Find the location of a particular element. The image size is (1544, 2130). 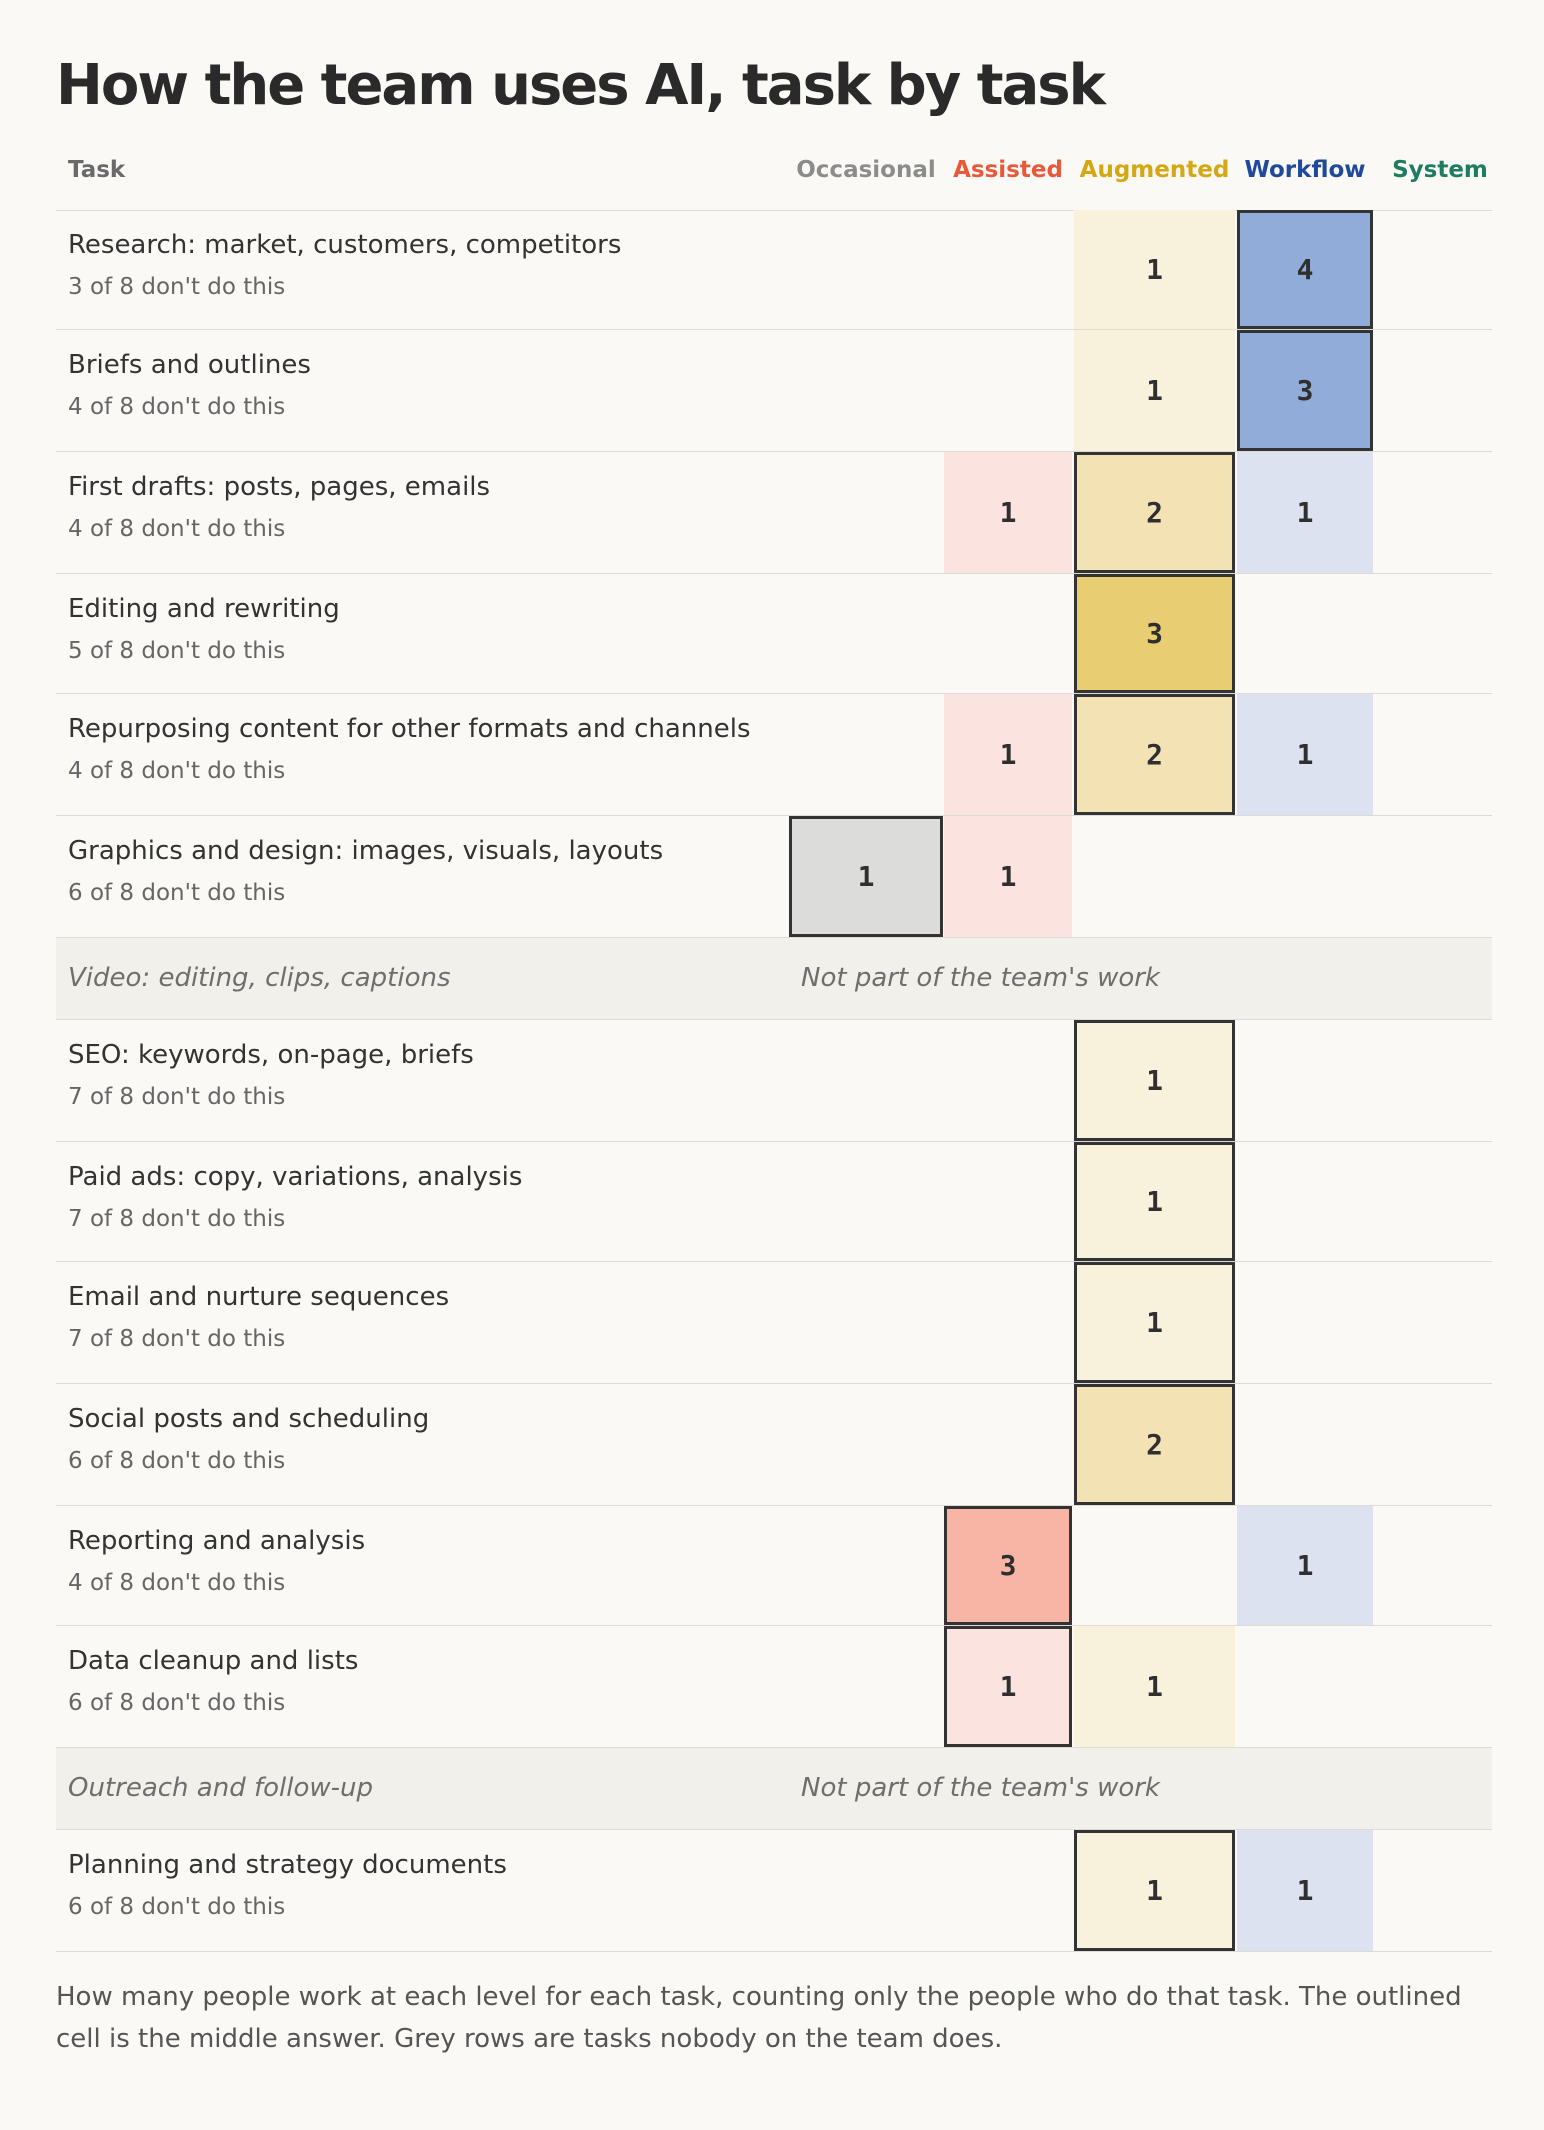

header-rule is located at coordinates (774, 210).